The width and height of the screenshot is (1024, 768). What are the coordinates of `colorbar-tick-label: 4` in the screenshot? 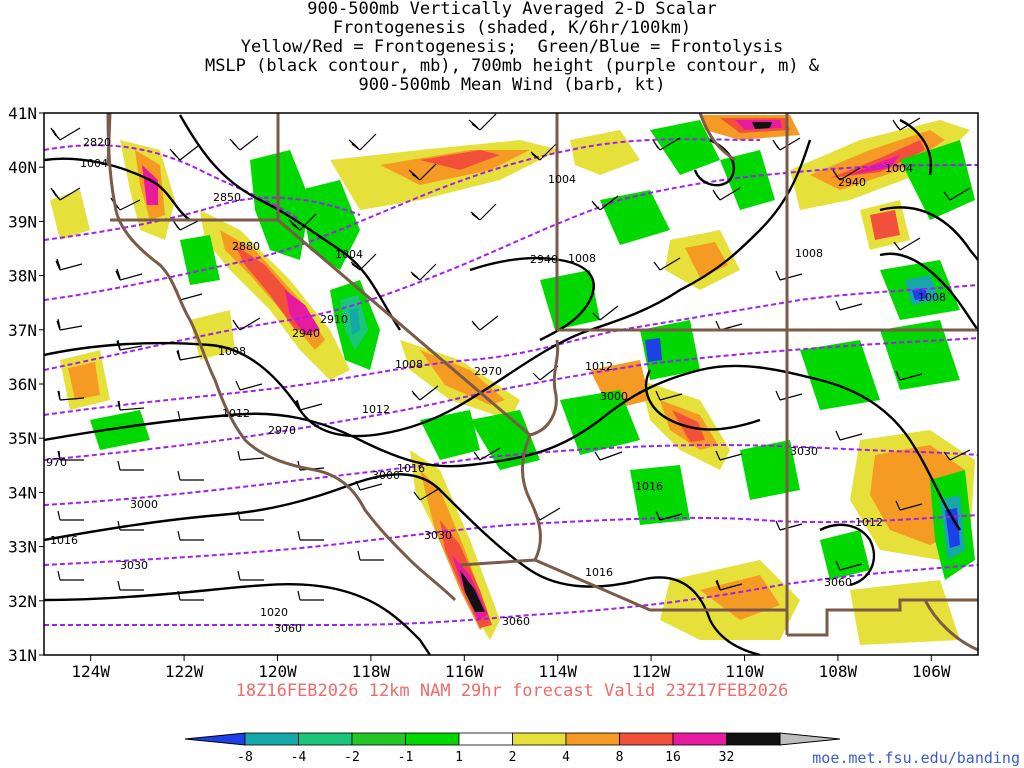 It's located at (566, 757).